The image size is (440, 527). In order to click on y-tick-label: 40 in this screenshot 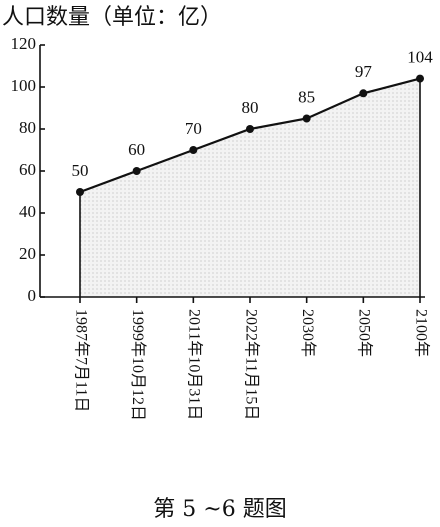, I will do `click(27, 211)`.